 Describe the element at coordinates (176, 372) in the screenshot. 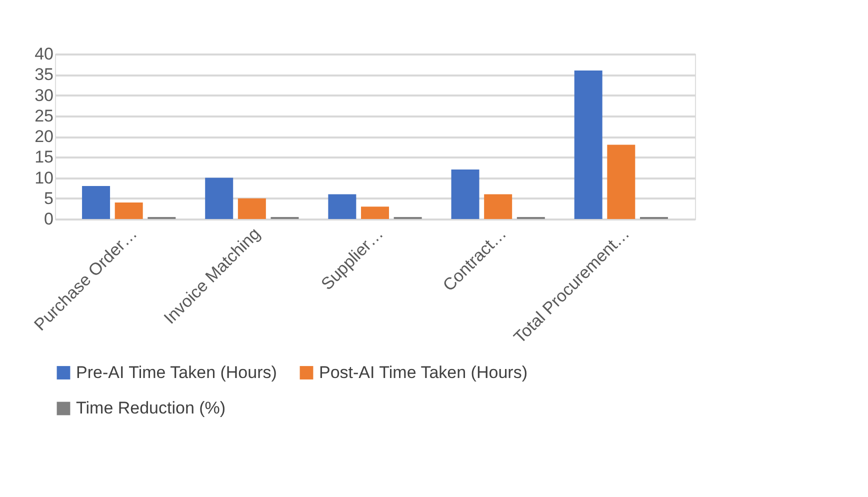

I see `legend-label: Pre-AI Time Taken (Hours)` at that location.